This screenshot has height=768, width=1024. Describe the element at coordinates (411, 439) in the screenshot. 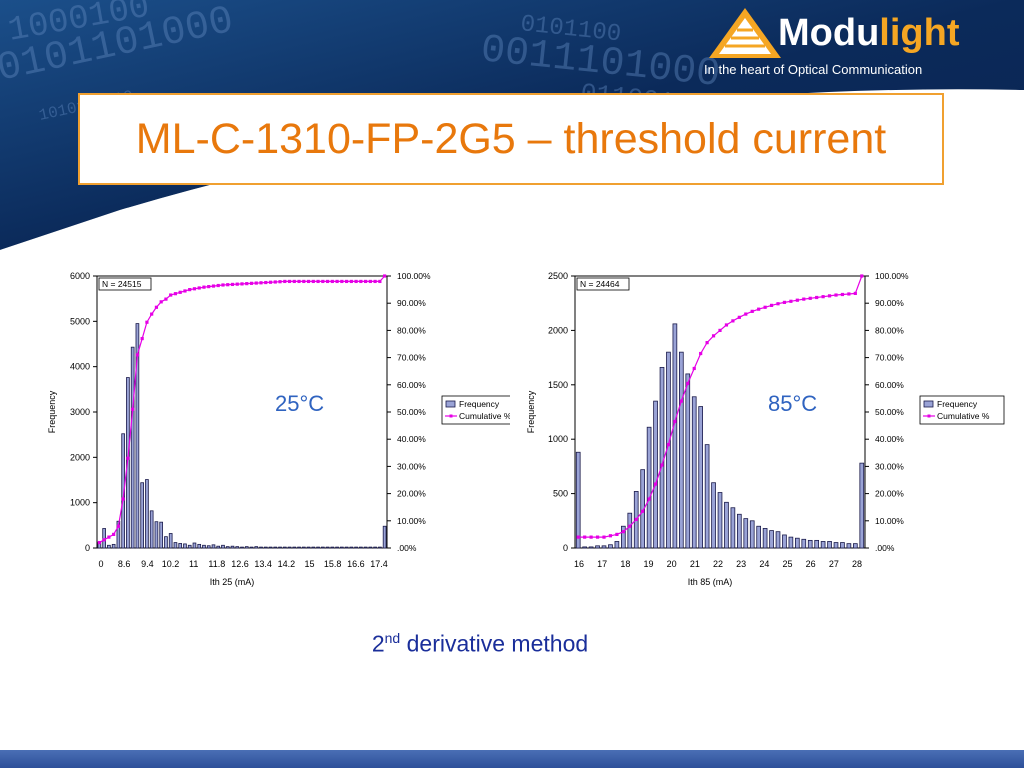

I see `y2-tick-label: 40.00%` at that location.